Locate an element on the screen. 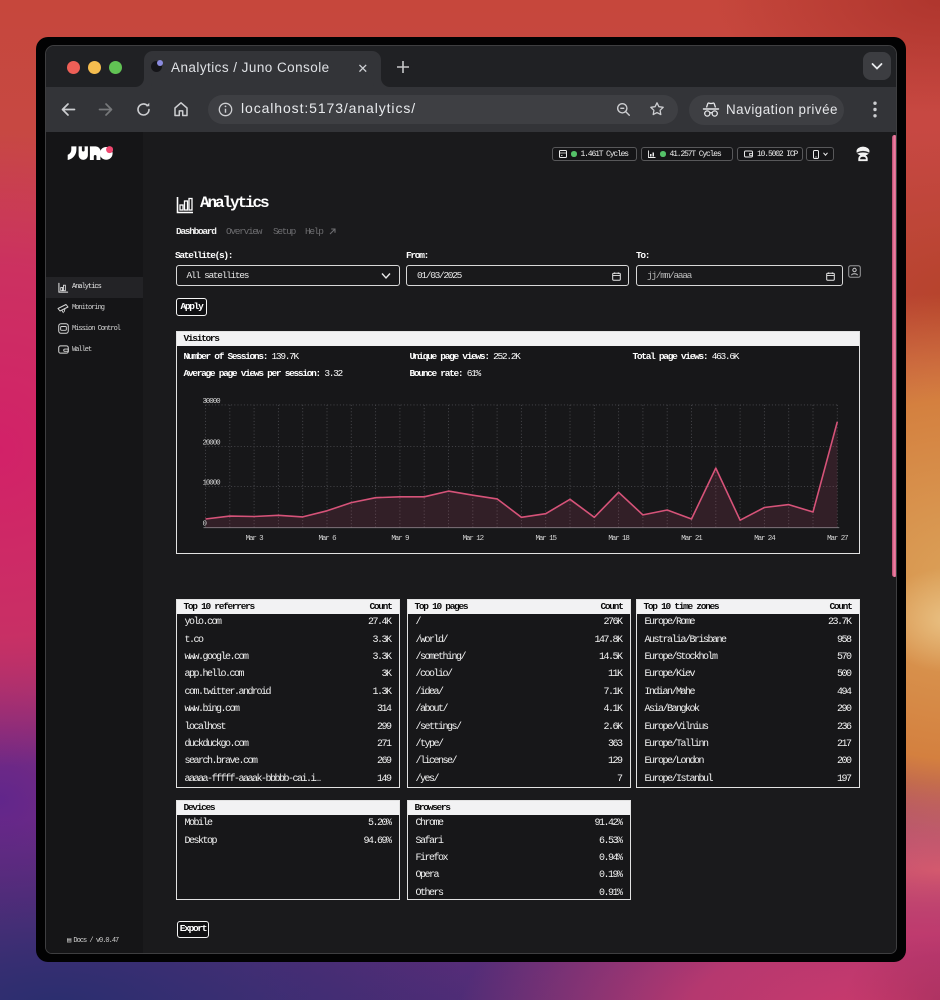  svg-text: 20000 is located at coordinates (211, 444).